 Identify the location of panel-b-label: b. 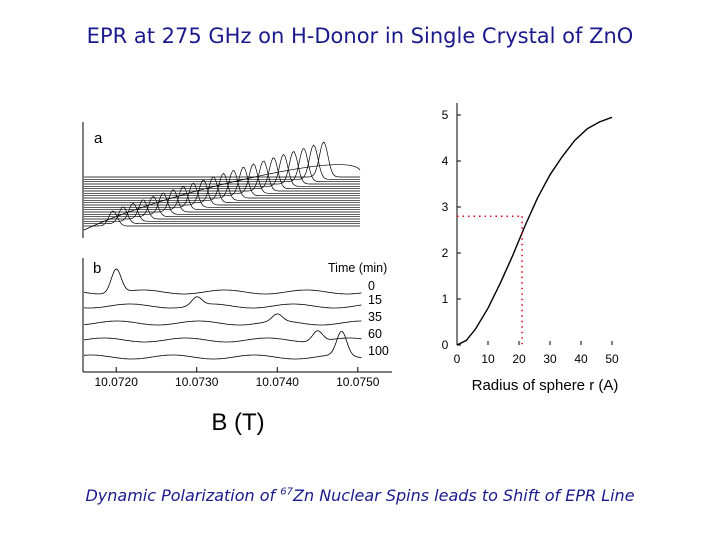
(97, 268).